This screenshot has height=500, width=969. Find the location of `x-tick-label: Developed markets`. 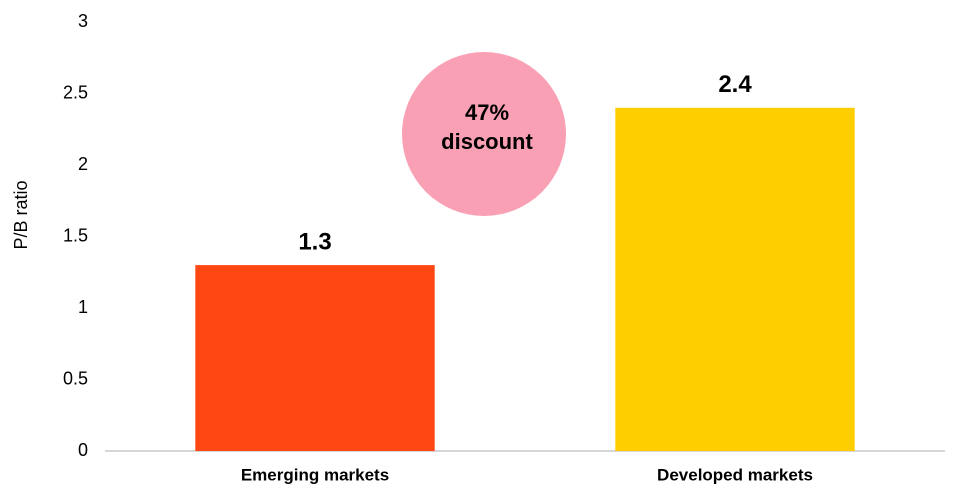

x-tick-label: Developed markets is located at coordinates (735, 474).